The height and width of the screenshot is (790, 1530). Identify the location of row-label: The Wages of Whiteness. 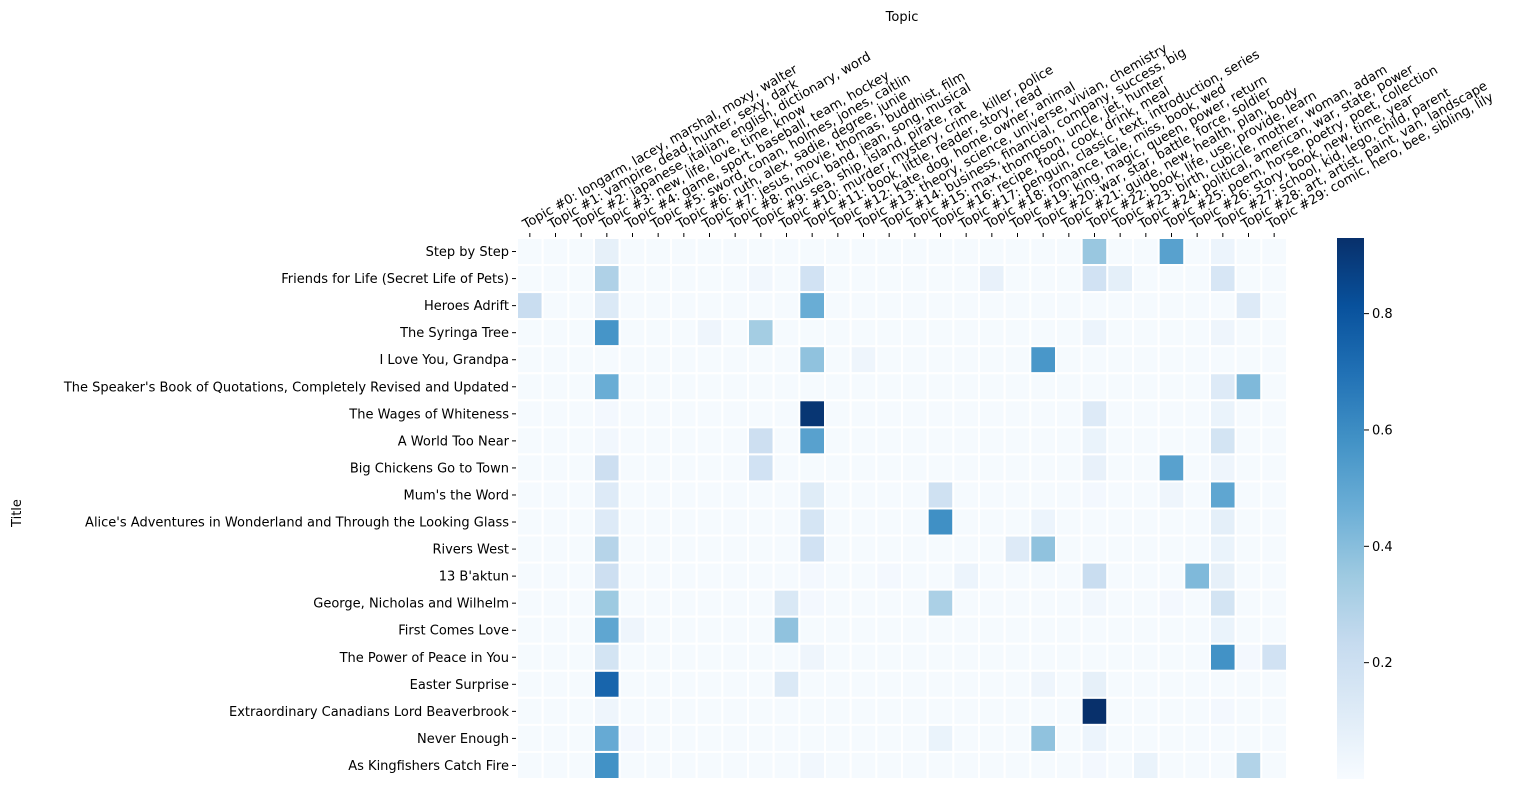
(428, 414).